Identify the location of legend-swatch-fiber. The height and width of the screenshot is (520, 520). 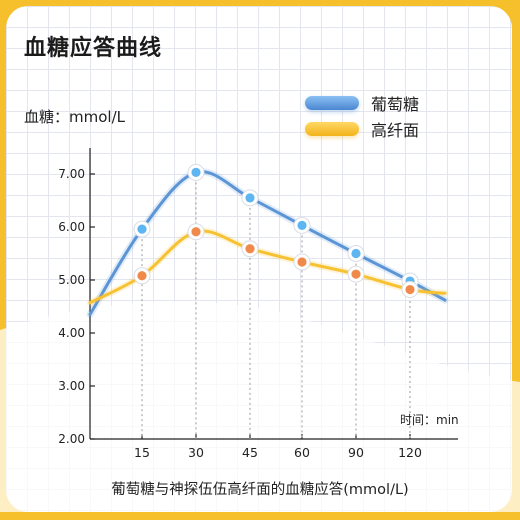
(332, 129).